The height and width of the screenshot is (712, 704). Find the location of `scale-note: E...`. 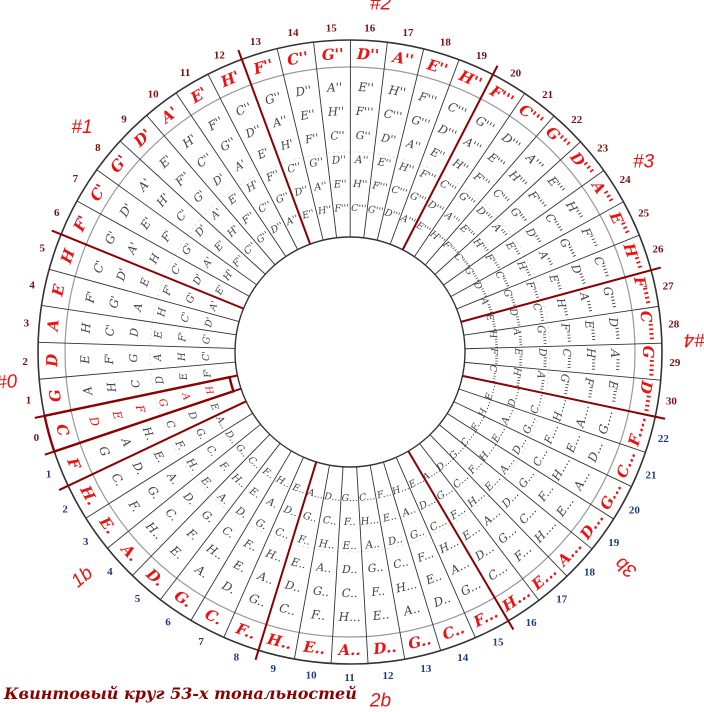

scale-note: E... is located at coordinates (573, 443).